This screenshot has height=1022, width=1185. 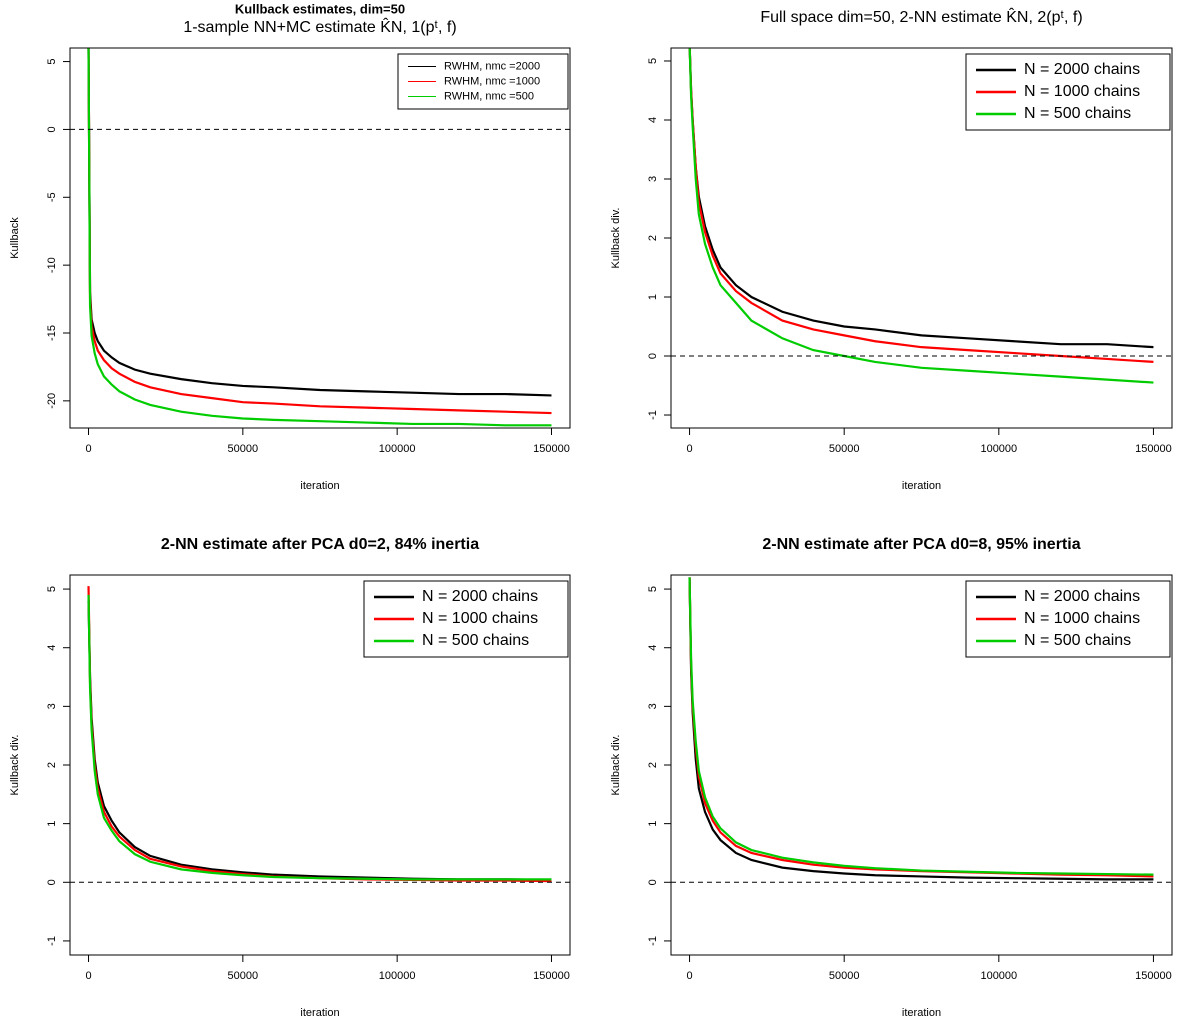 I want to click on y-tick-label: -5, so click(x=52, y=197).